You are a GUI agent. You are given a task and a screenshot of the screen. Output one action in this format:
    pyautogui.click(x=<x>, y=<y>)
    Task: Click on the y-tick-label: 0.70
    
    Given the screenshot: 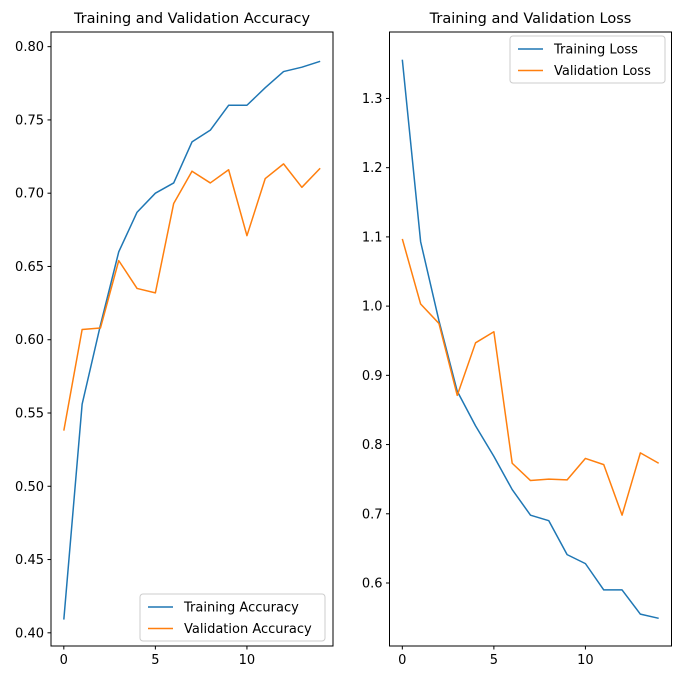 What is the action you would take?
    pyautogui.click(x=29, y=194)
    